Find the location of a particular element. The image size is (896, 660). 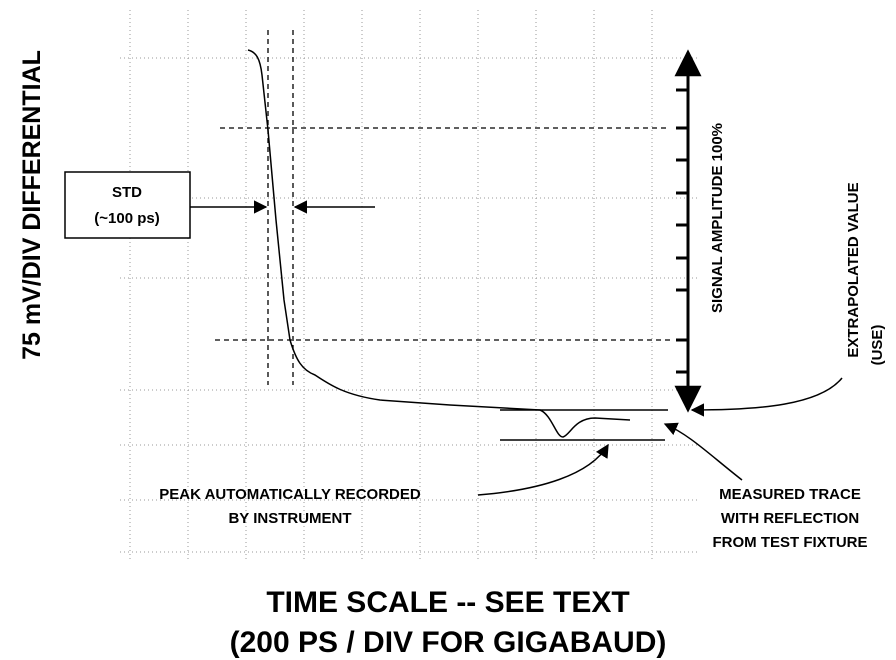

x-axis-label: TIME SCALE -- SEE TEXT is located at coordinates (447, 602).